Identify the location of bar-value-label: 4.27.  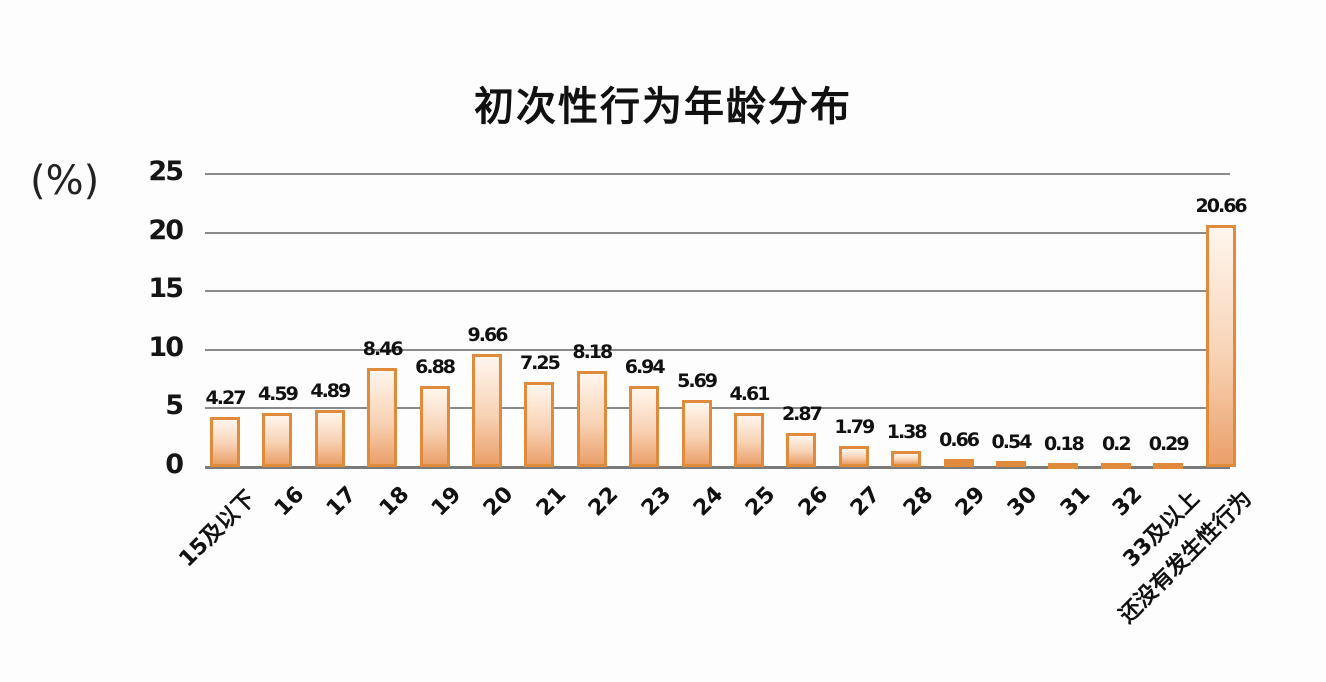
(226, 397).